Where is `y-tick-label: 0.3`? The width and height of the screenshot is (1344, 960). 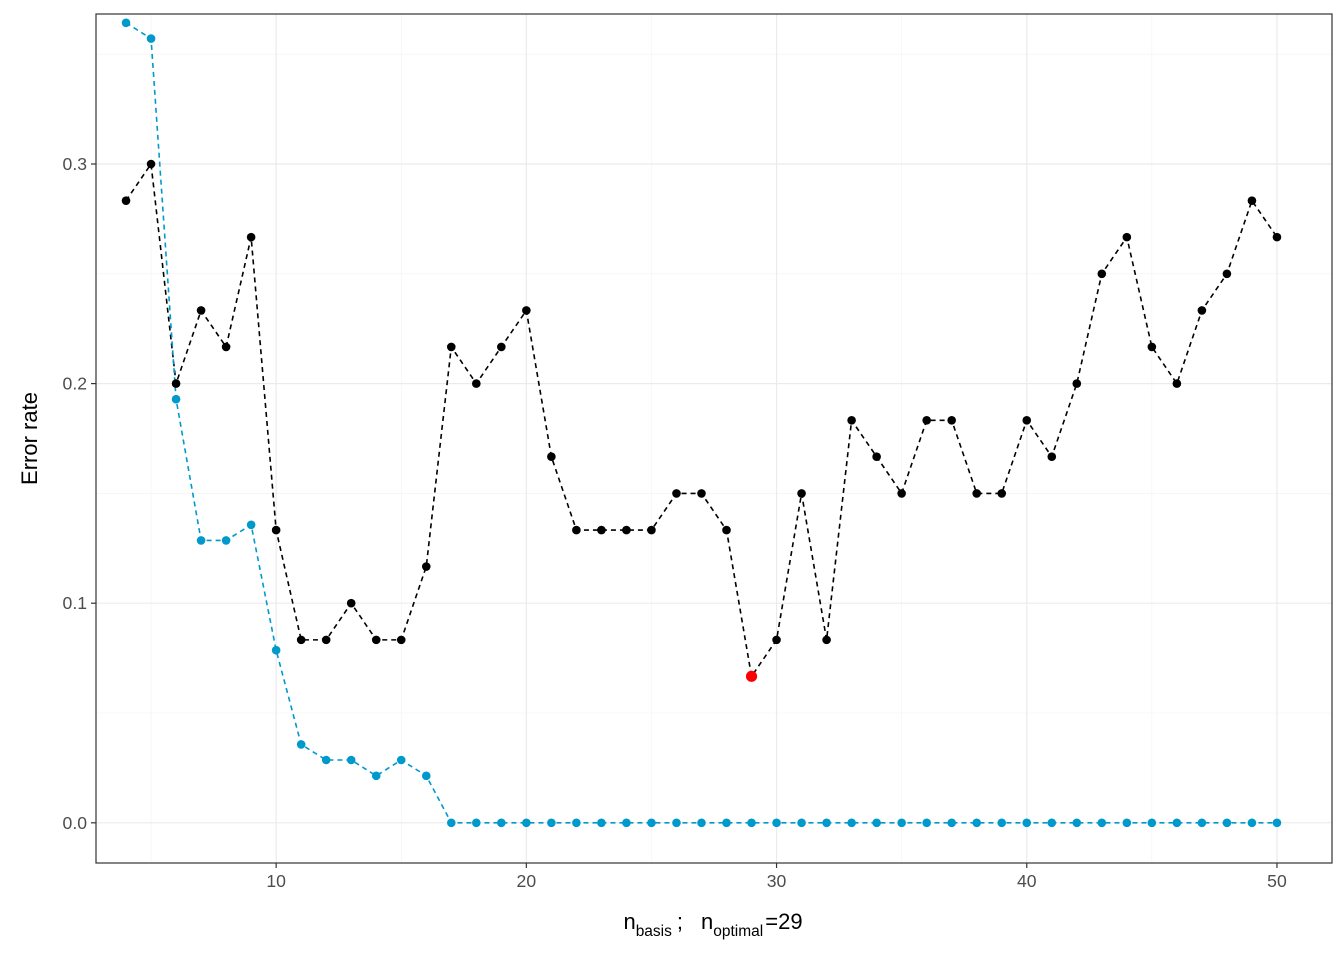
y-tick-label: 0.3 is located at coordinates (75, 164).